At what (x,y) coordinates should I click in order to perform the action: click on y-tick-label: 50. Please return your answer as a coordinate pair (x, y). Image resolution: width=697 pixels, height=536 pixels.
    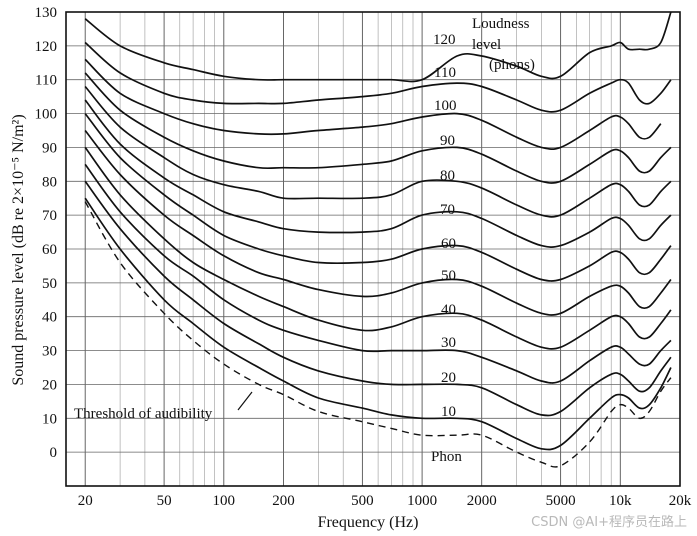
    Looking at the image, I should click on (49, 284).